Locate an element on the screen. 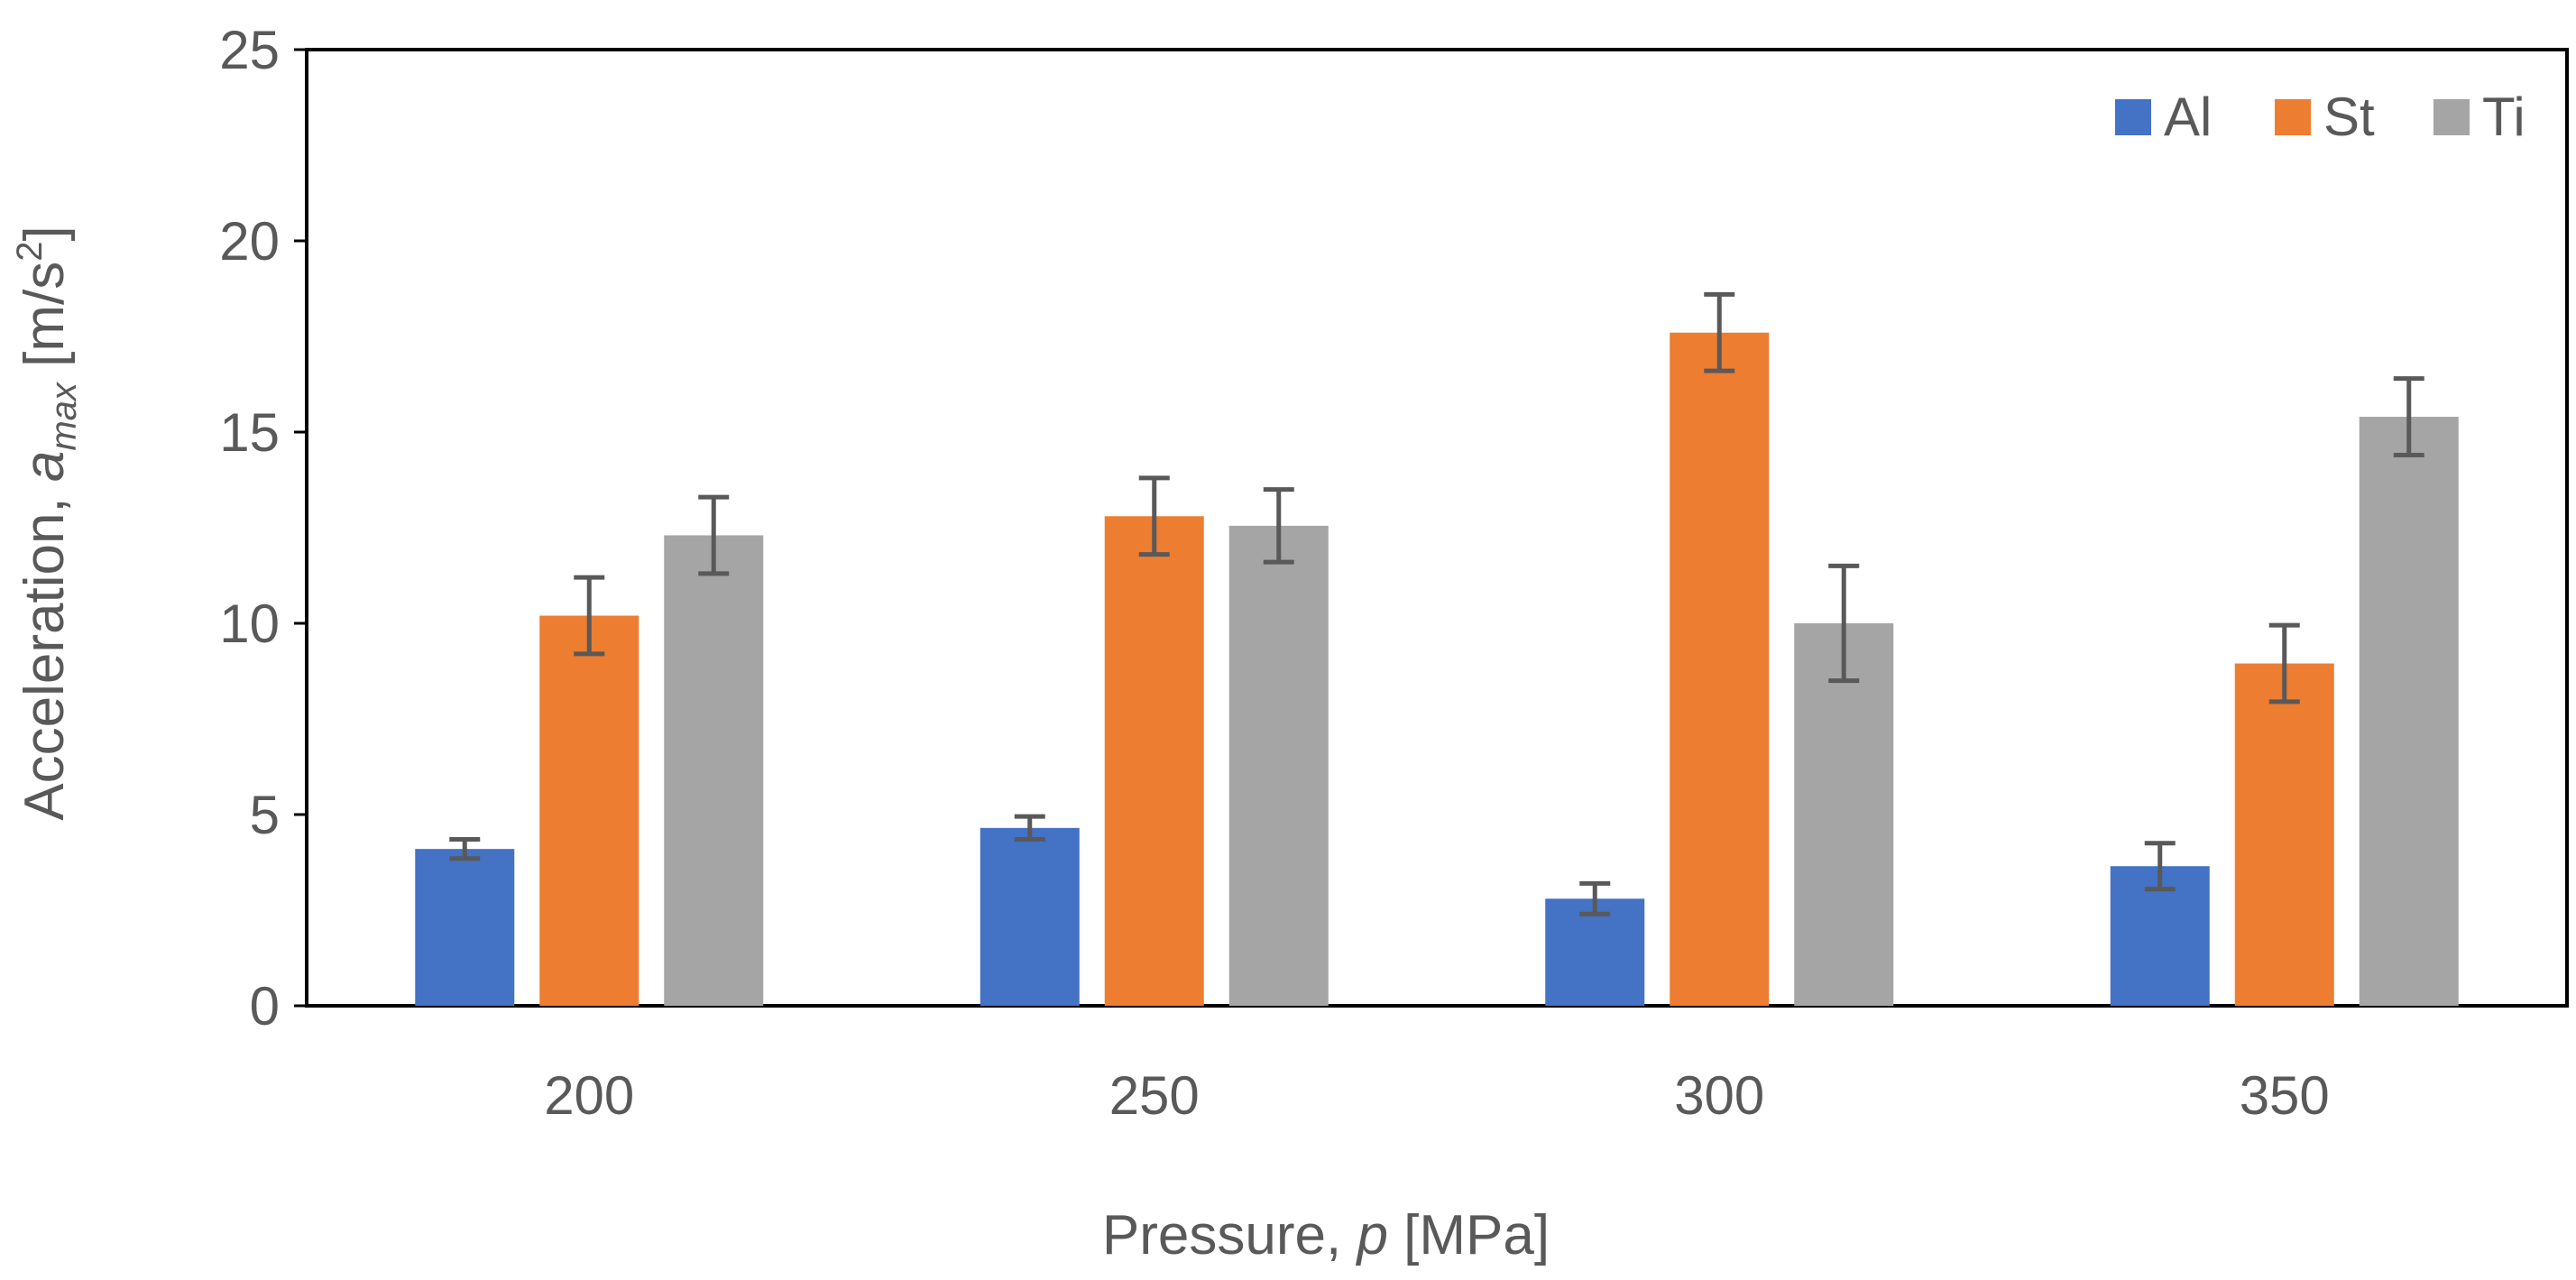 The width and height of the screenshot is (2576, 1280). legend-label-ti: Ti is located at coordinates (2503, 117).